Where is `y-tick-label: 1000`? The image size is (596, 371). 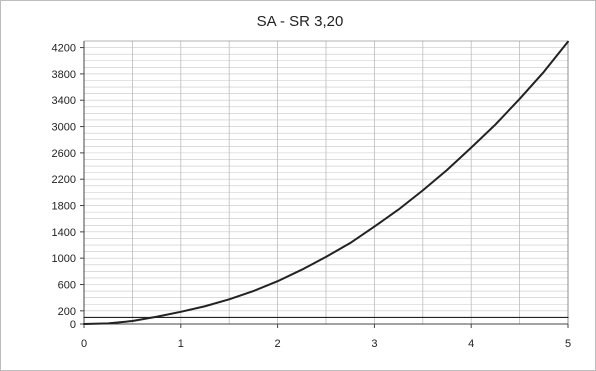
y-tick-label: 1000 is located at coordinates (64, 259).